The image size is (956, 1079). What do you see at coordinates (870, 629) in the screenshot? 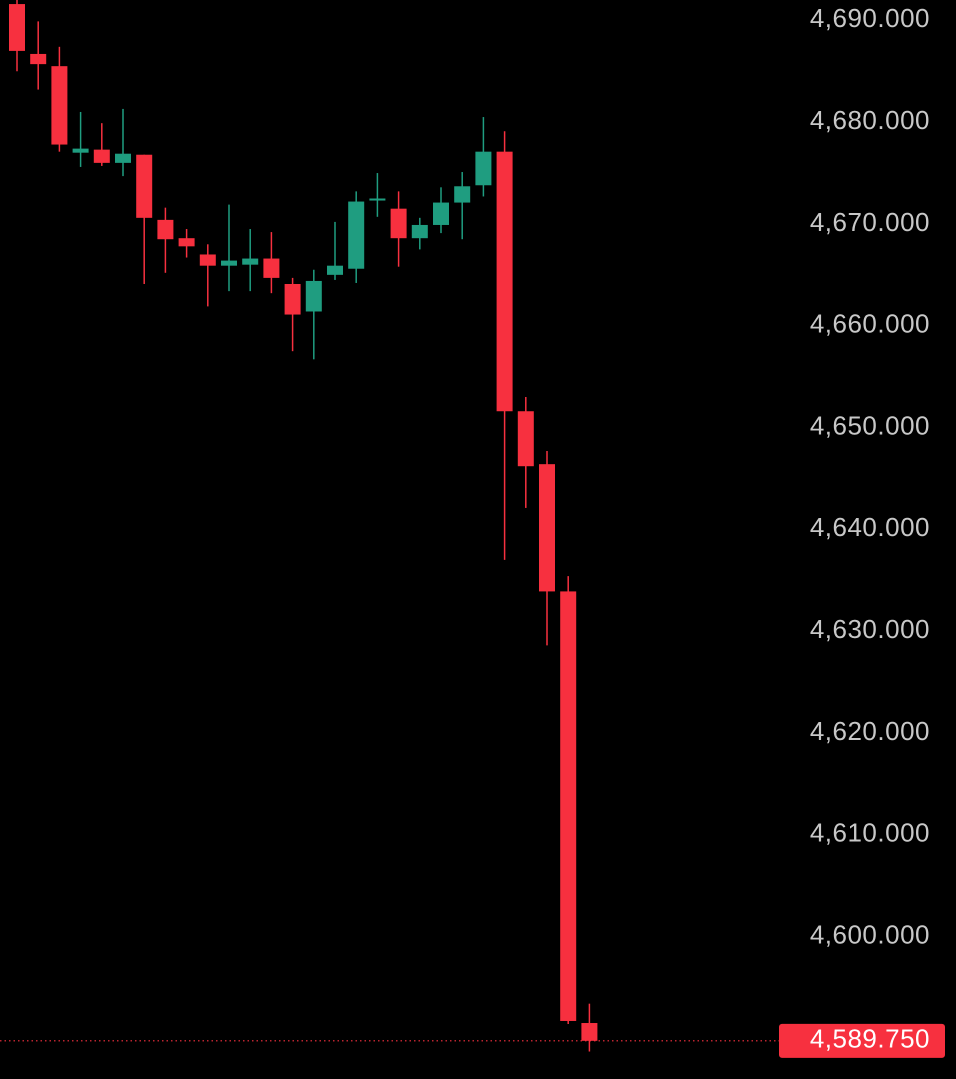
I see `y-tick-label: 4,630.000` at bounding box center [870, 629].